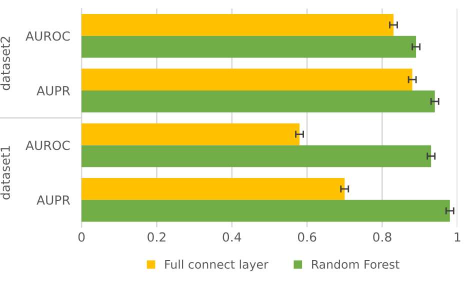 This screenshot has width=474, height=284. I want to click on x-tick-label: 0.6, so click(307, 237).